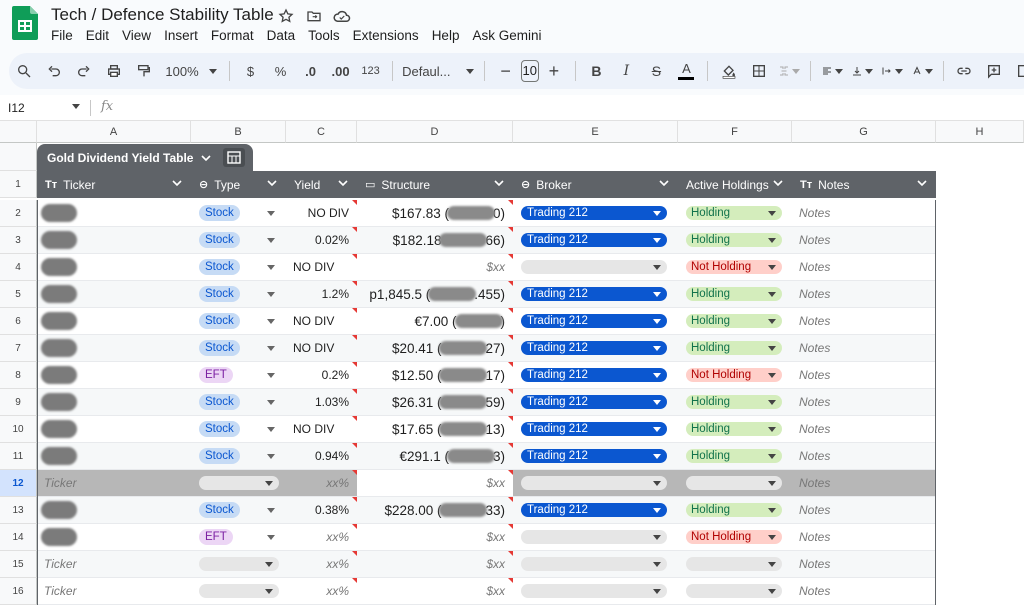  Describe the element at coordinates (435, 184) in the screenshot. I see `column-header-structure: ▭ Structure` at that location.